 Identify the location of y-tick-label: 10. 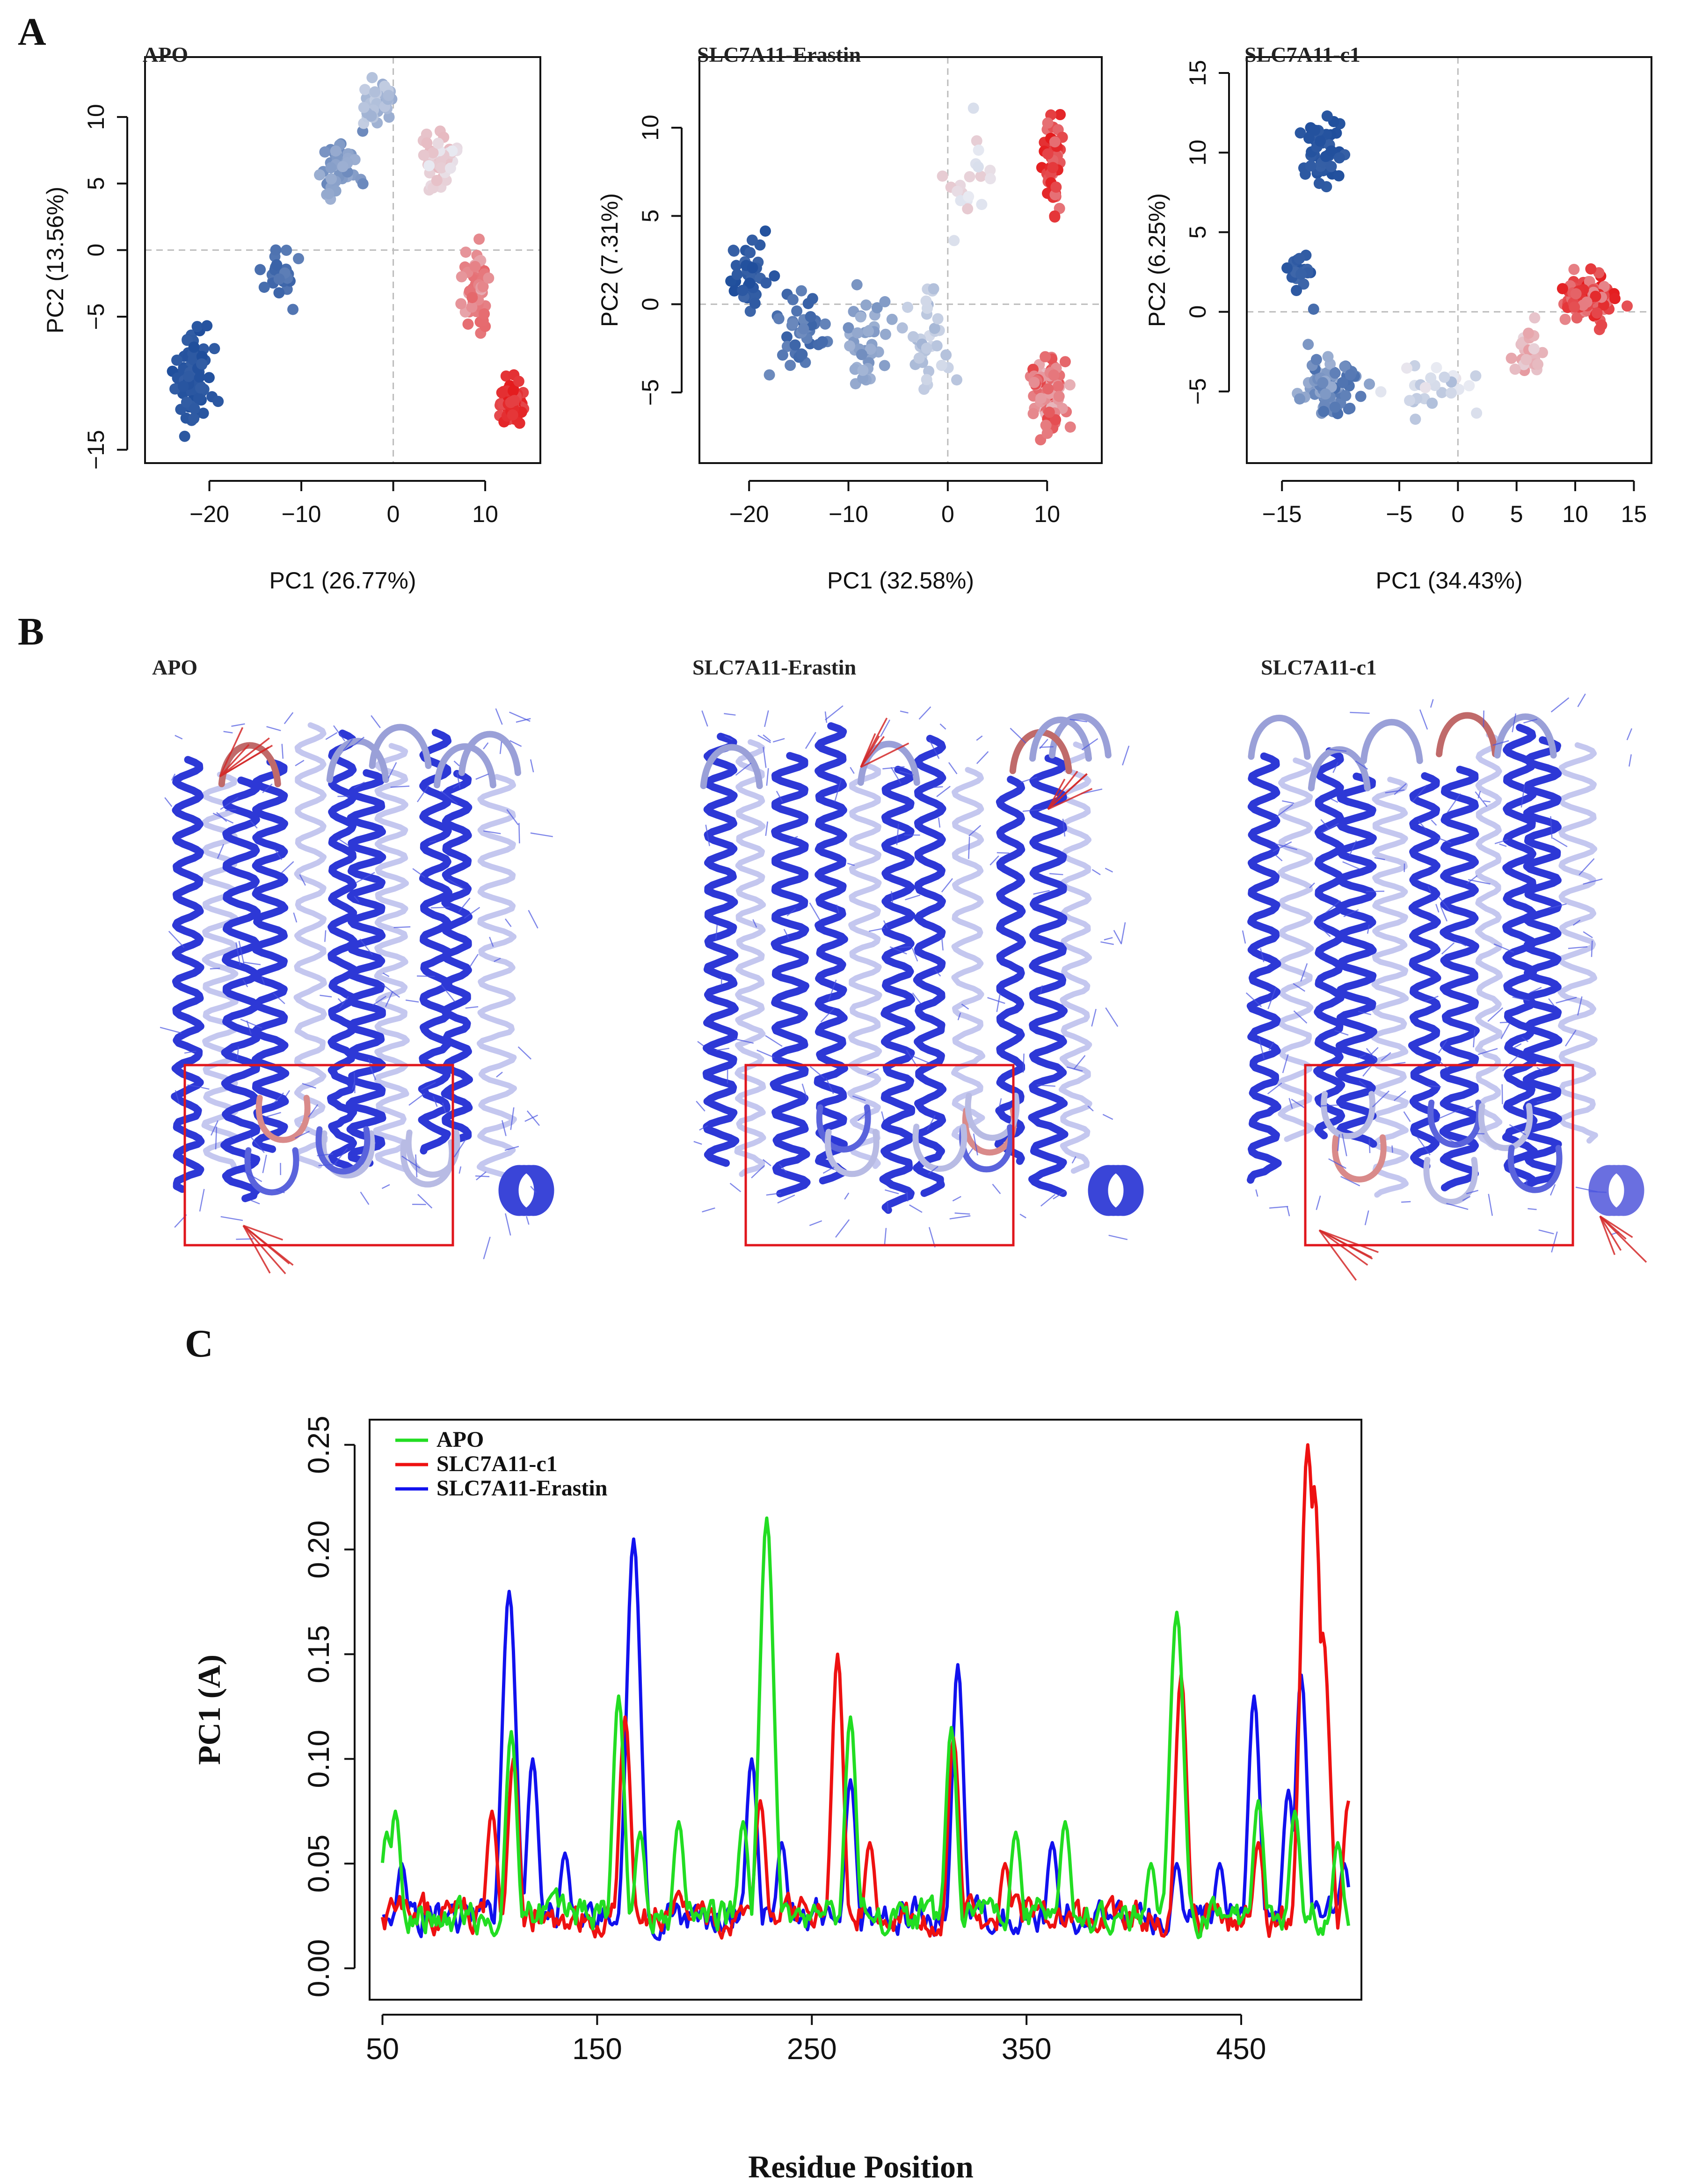
(650, 128).